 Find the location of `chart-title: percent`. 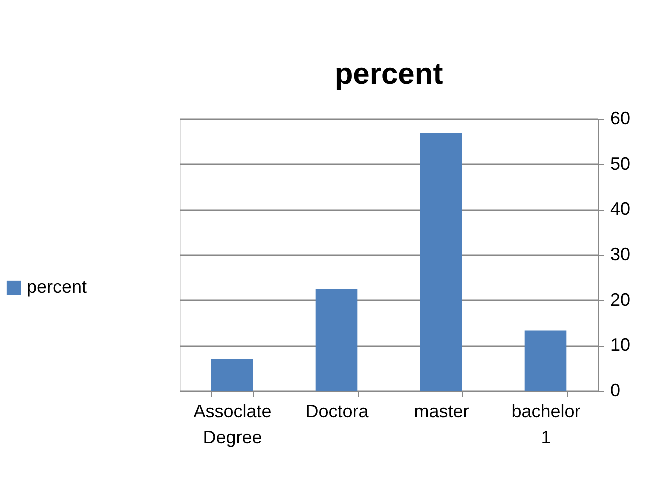

chart-title: percent is located at coordinates (389, 74).